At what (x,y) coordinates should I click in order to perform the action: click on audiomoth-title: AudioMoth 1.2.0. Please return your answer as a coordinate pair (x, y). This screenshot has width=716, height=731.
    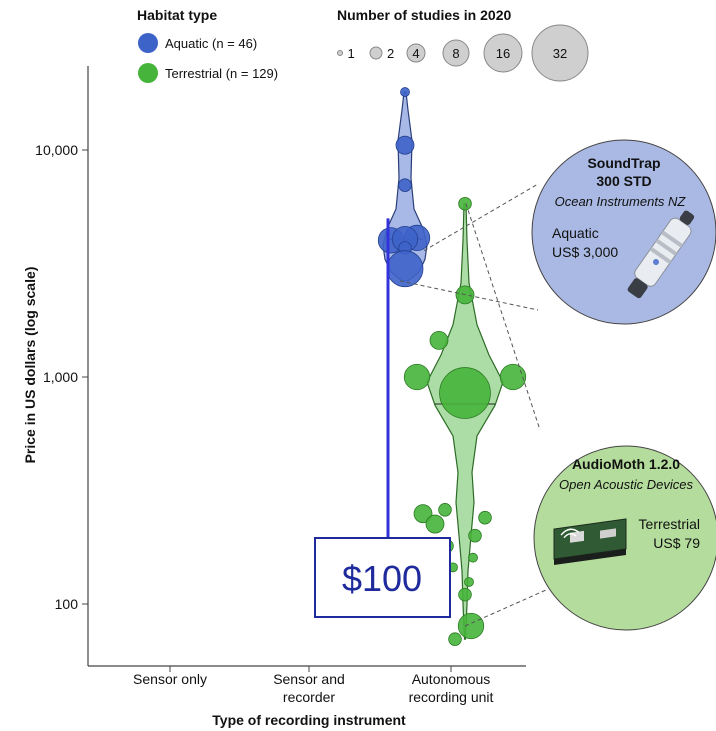
    Looking at the image, I should click on (626, 464).